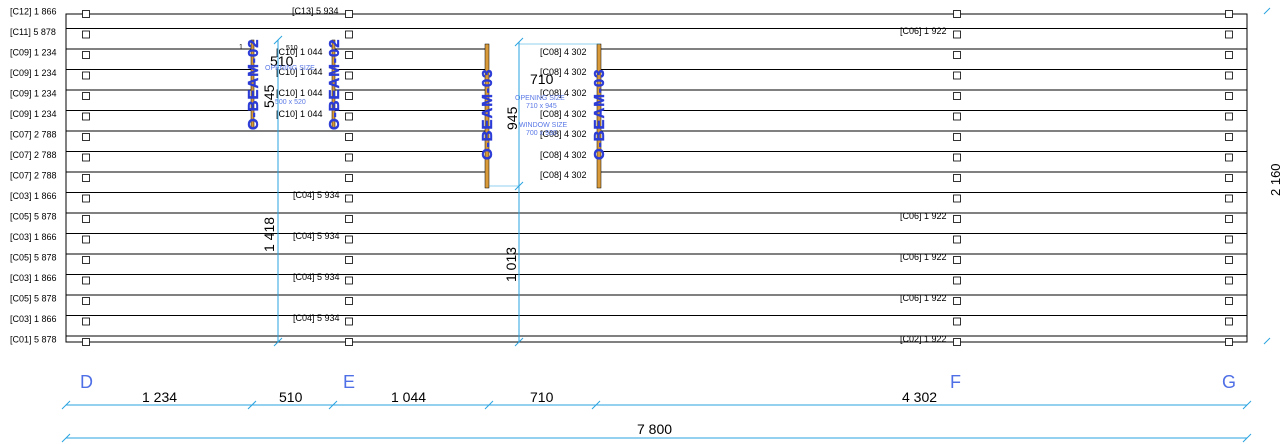 The height and width of the screenshot is (444, 1282). What do you see at coordinates (292, 48) in the screenshot?
I see `small-opening-tiny-width: 510` at bounding box center [292, 48].